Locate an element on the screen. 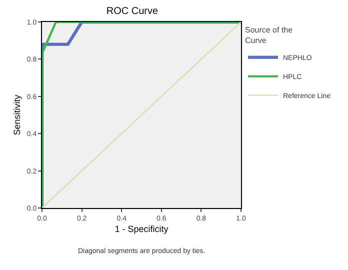 The image size is (348, 270). y-axis-title: Sensitivity is located at coordinates (17, 115).